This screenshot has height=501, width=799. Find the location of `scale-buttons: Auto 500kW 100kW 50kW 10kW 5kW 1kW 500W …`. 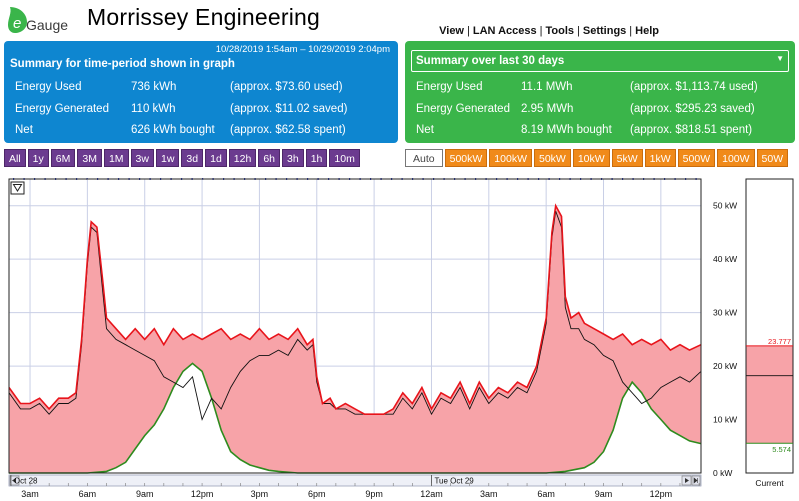

scale-buttons: Auto 500kW 100kW 50kW 10kW 5kW 1kW 500W … is located at coordinates (597, 158).